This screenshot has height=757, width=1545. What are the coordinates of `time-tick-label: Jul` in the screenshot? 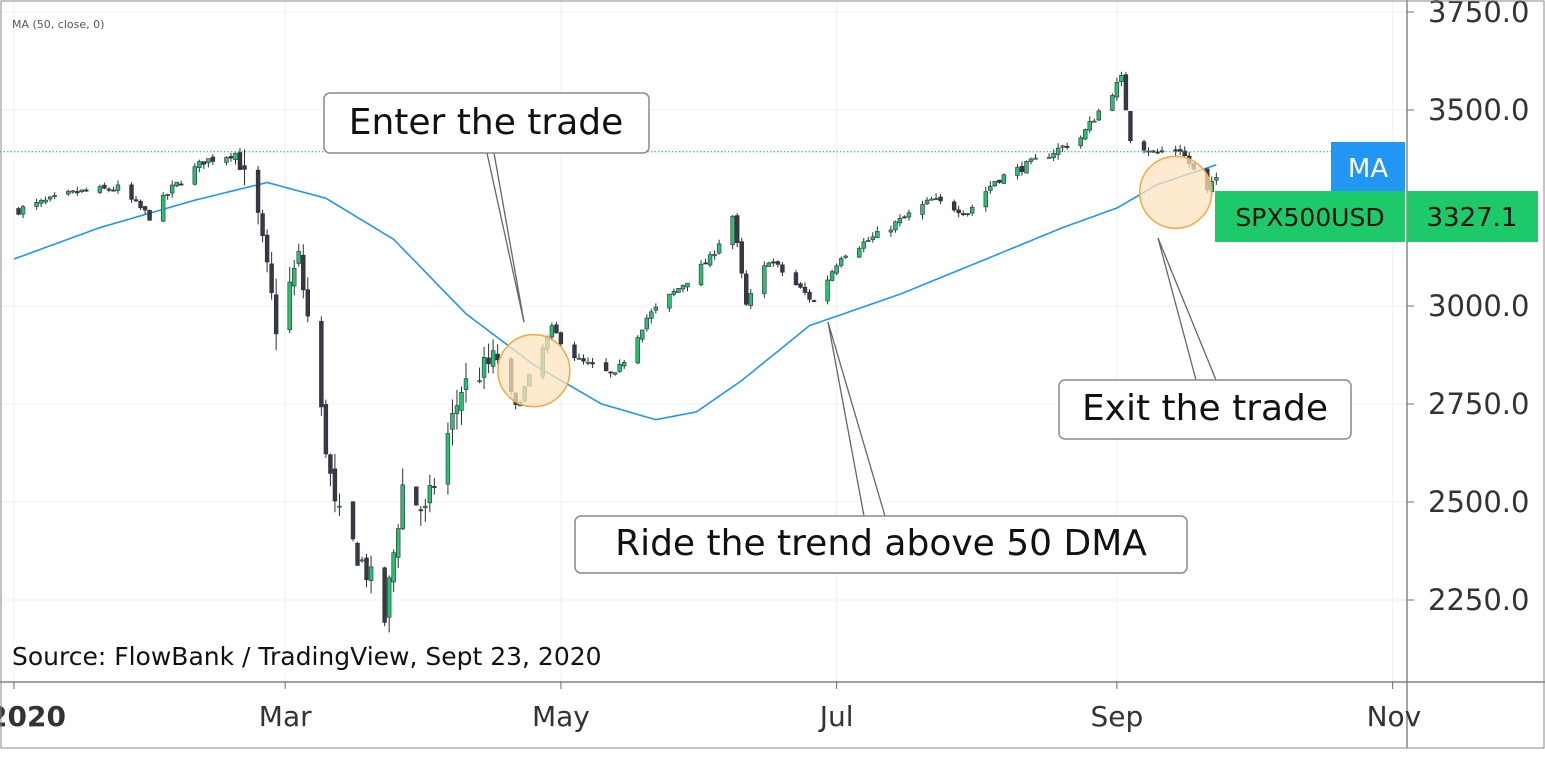 It's located at (836, 716).